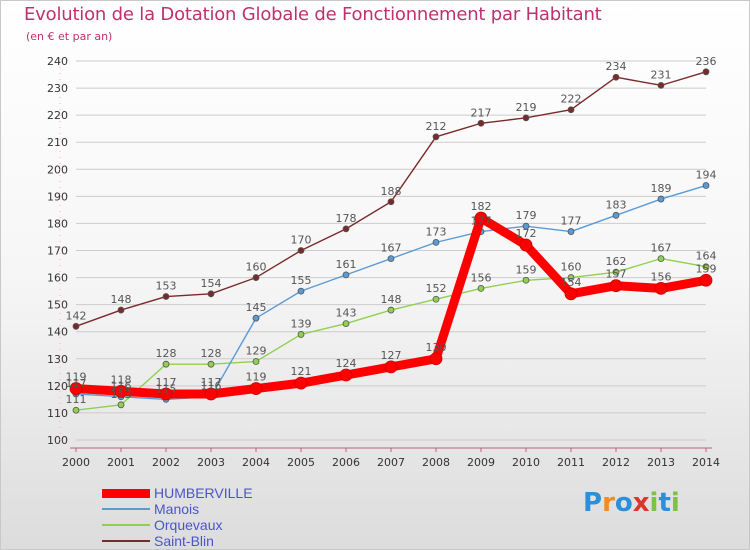 This screenshot has width=750, height=550. I want to click on y-tick-label: 190, so click(57, 196).